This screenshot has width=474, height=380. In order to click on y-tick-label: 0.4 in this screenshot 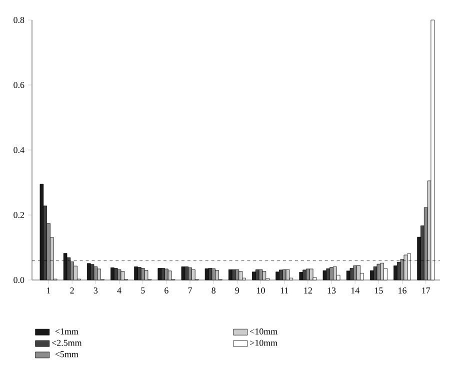, I will do `click(19, 150)`.